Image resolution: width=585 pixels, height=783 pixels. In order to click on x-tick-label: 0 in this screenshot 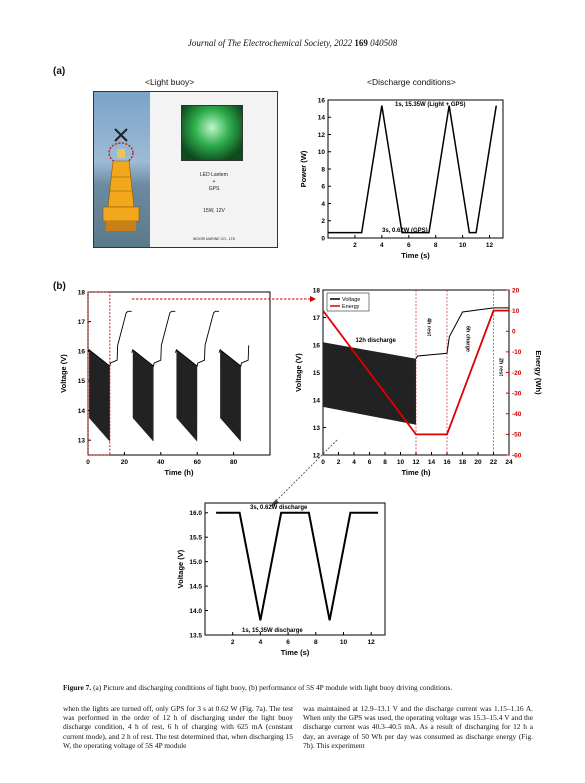, I will do `click(88, 462)`.